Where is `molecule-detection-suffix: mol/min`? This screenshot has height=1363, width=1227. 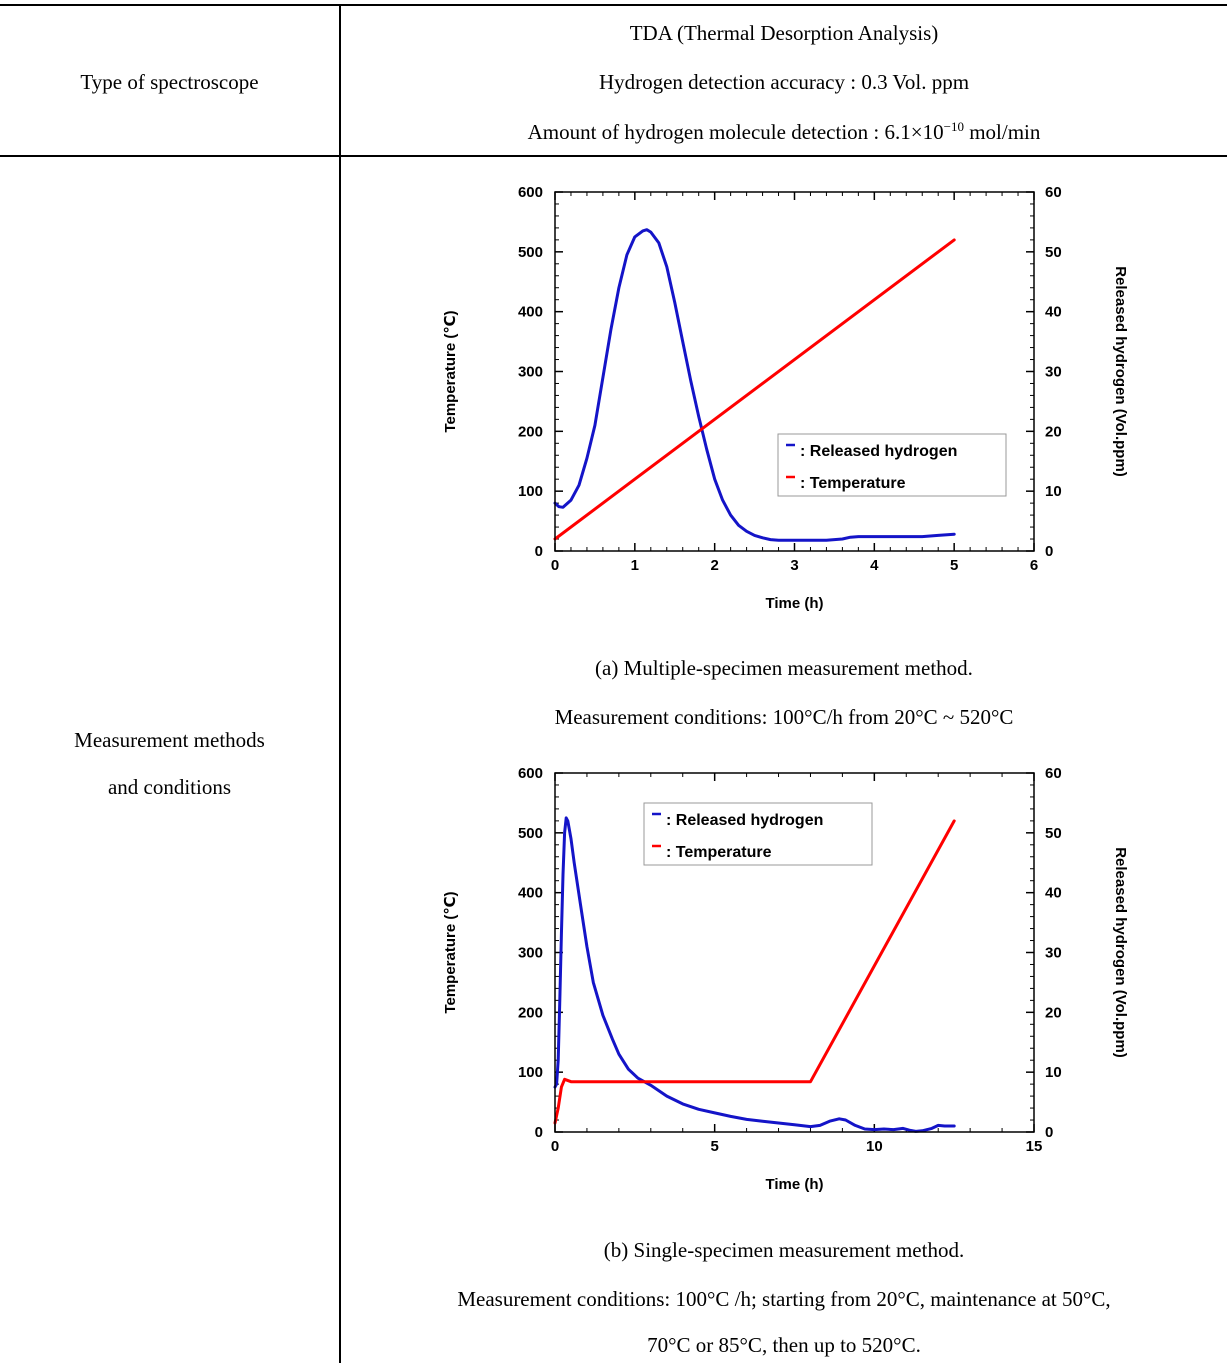 molecule-detection-suffix: mol/min is located at coordinates (1002, 132).